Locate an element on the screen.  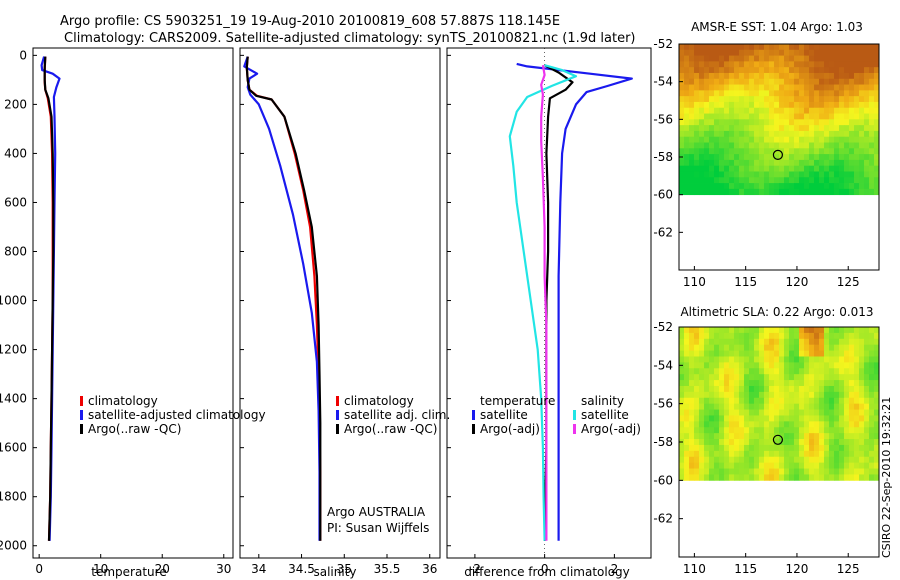
sla-map-ytick-label: -60 is located at coordinates (663, 480).